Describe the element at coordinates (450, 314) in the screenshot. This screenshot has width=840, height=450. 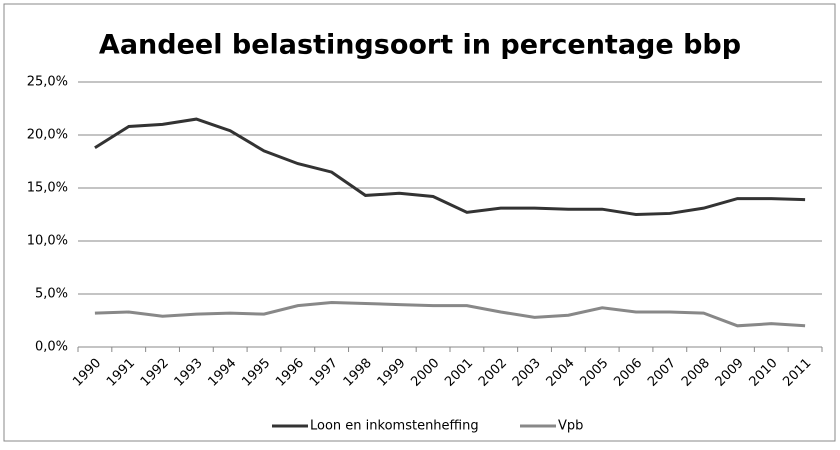
I see `data-line` at that location.